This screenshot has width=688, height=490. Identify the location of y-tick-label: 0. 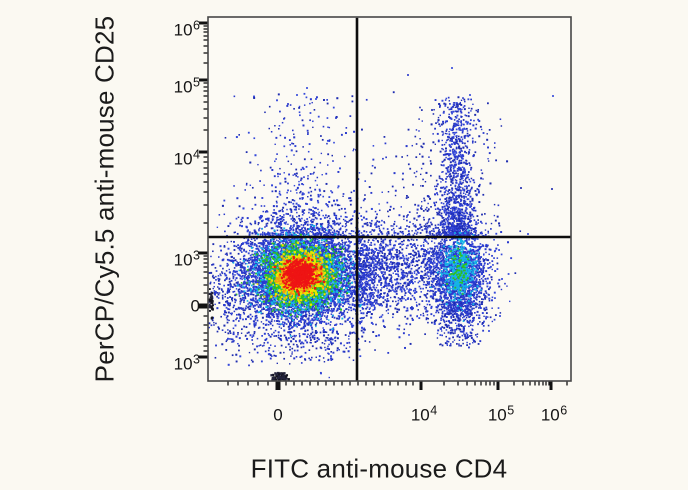
(195, 306).